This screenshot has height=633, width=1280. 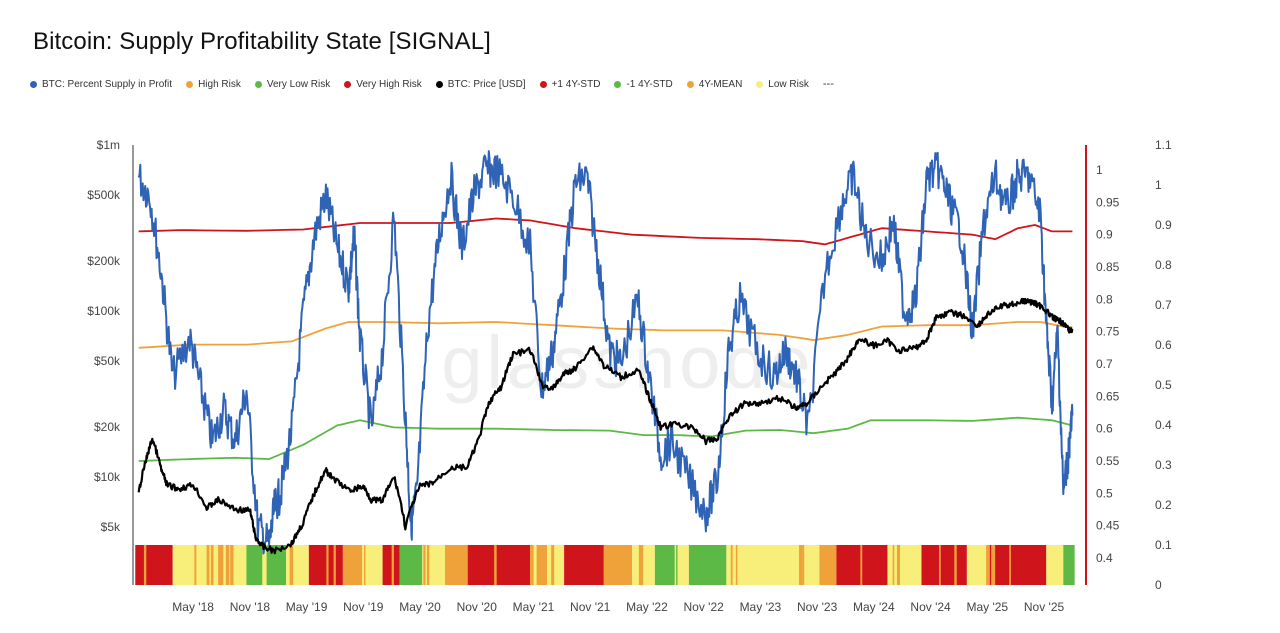 What do you see at coordinates (219, 84) in the screenshot?
I see `legend-label: High Risk` at bounding box center [219, 84].